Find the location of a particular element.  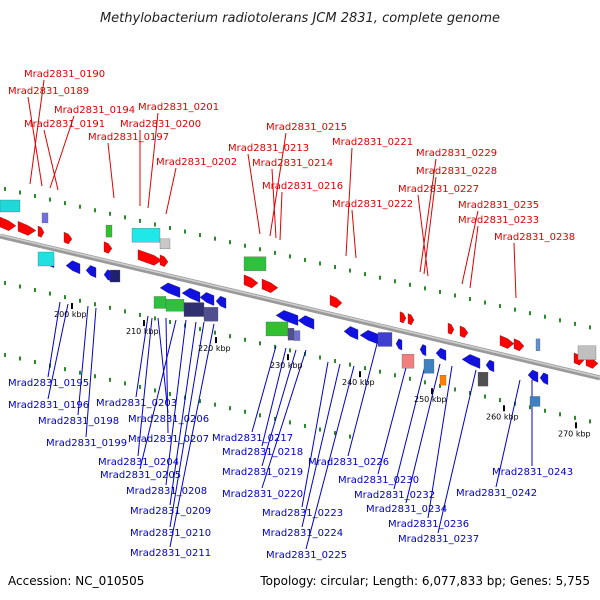

axis-tick-label: 250 kbp is located at coordinates (430, 399).